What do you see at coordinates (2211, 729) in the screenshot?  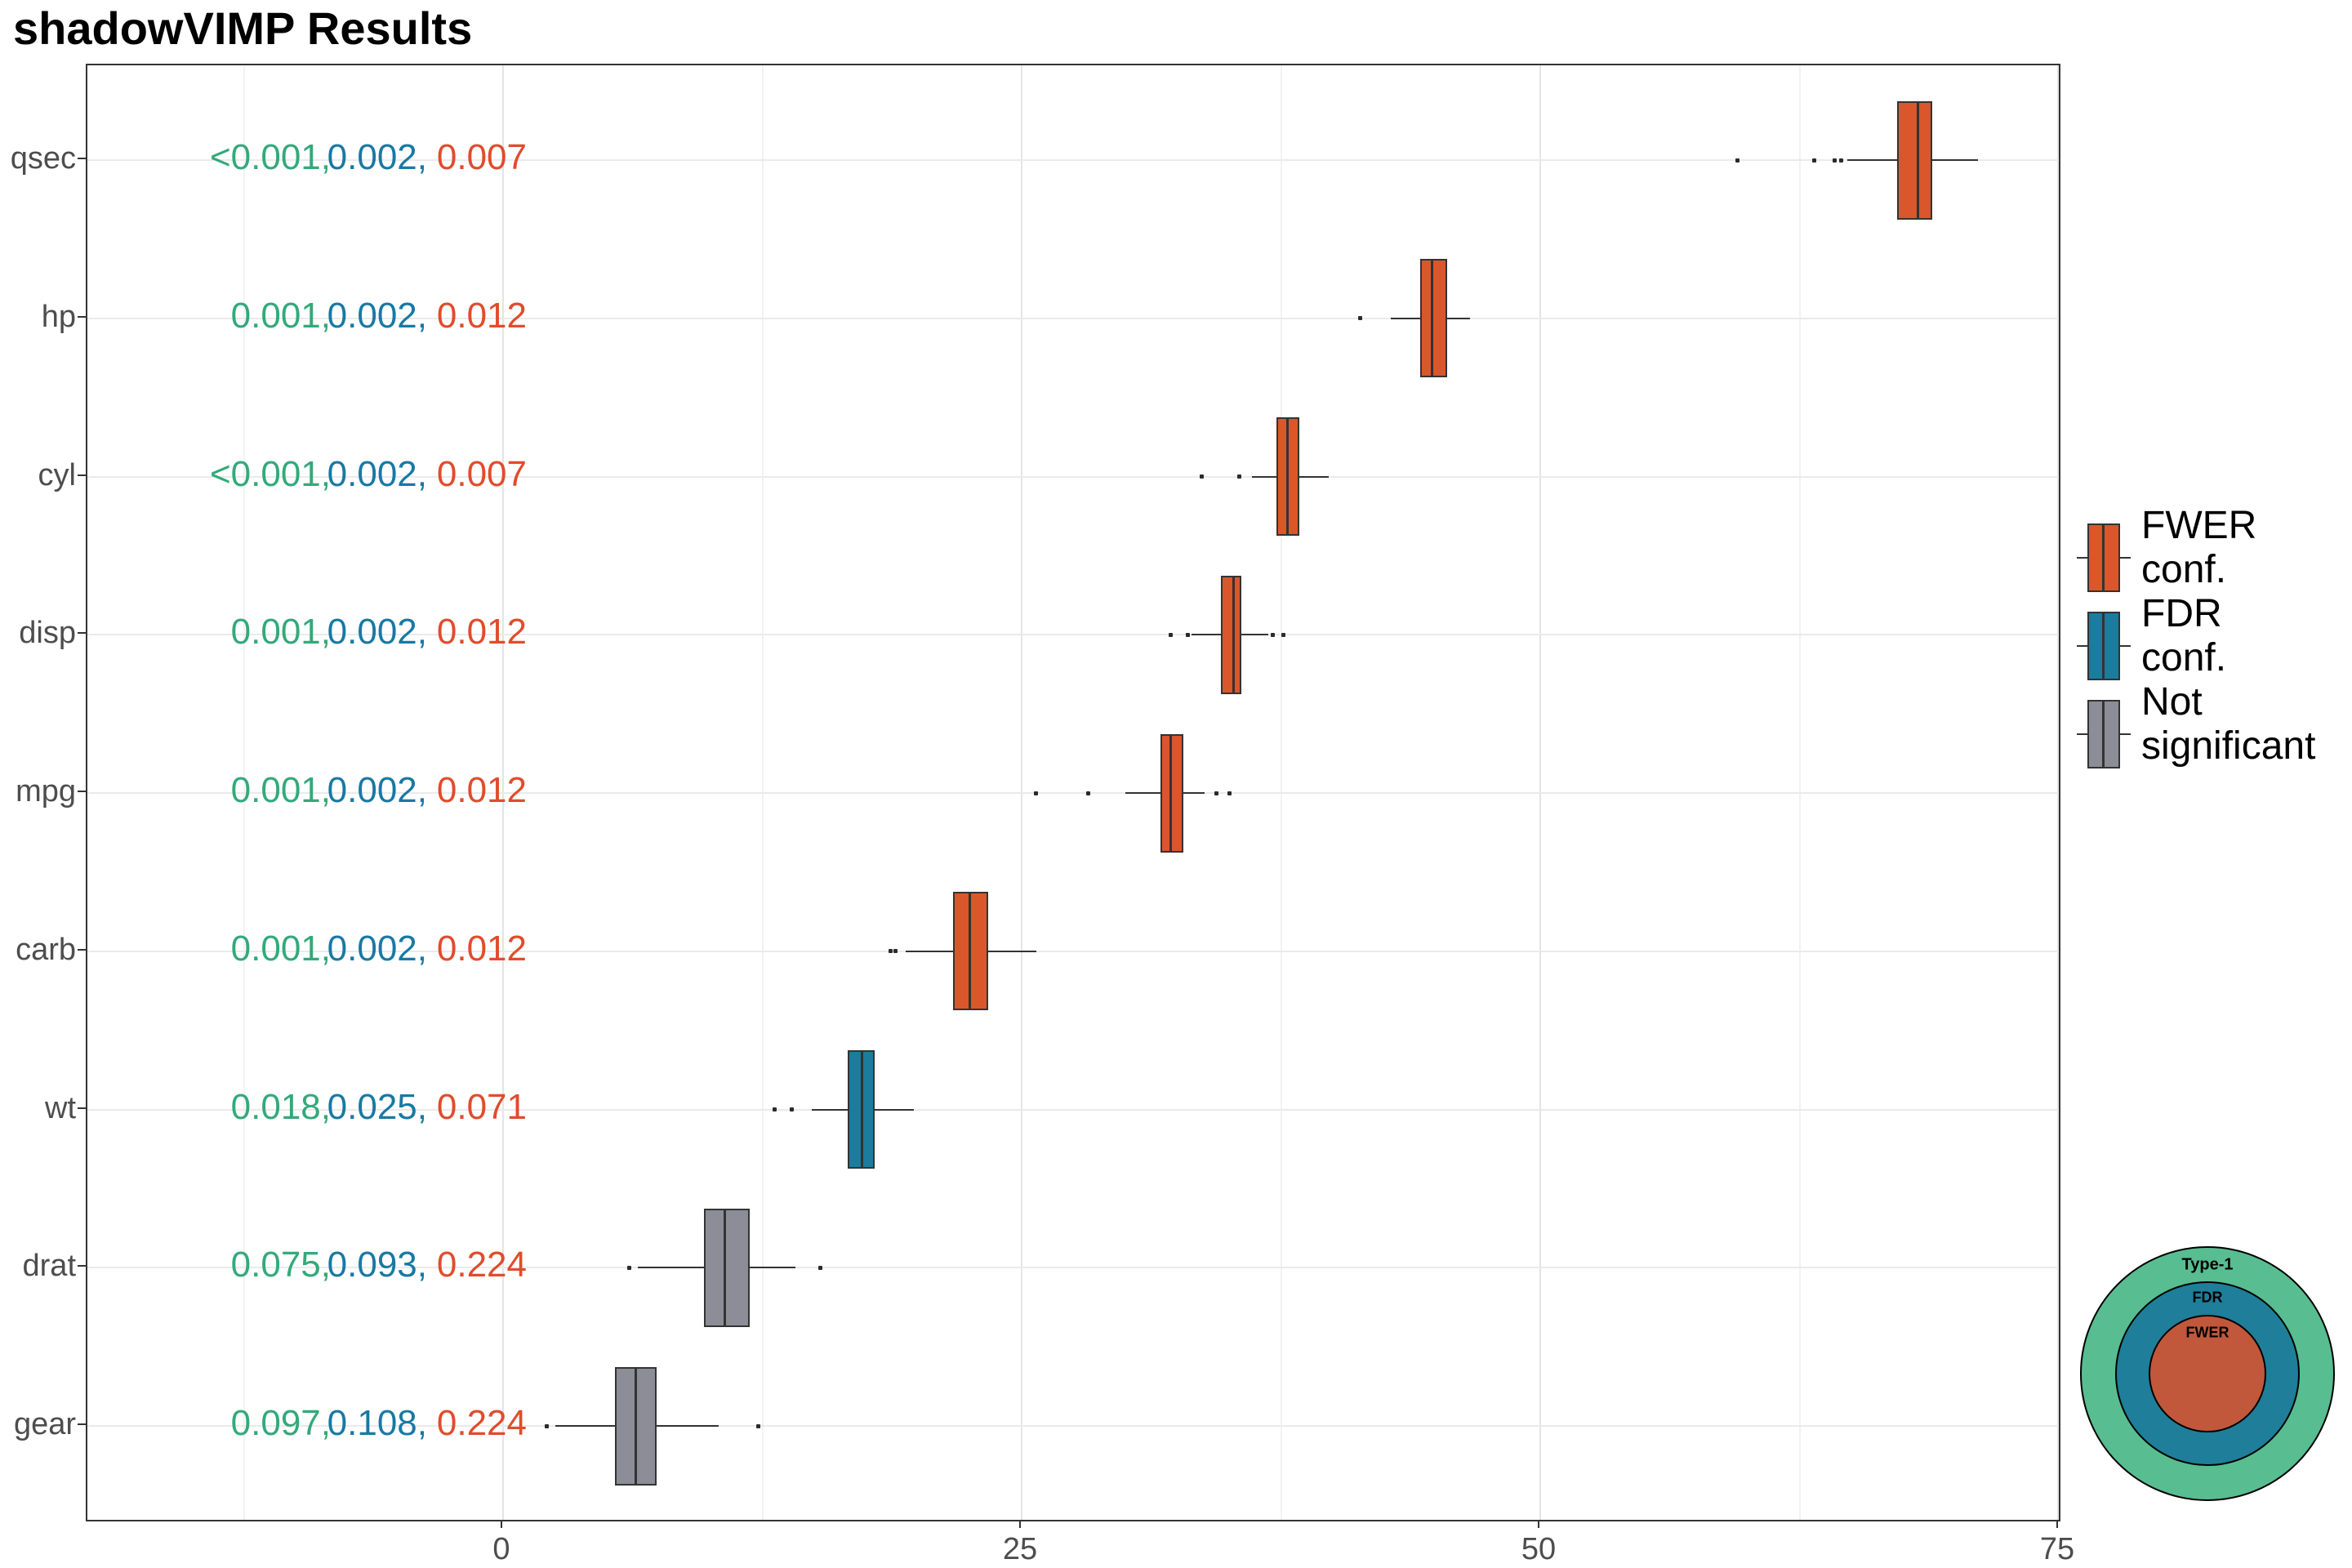 I see `legend-entry-not-significant: Not significant` at bounding box center [2211, 729].